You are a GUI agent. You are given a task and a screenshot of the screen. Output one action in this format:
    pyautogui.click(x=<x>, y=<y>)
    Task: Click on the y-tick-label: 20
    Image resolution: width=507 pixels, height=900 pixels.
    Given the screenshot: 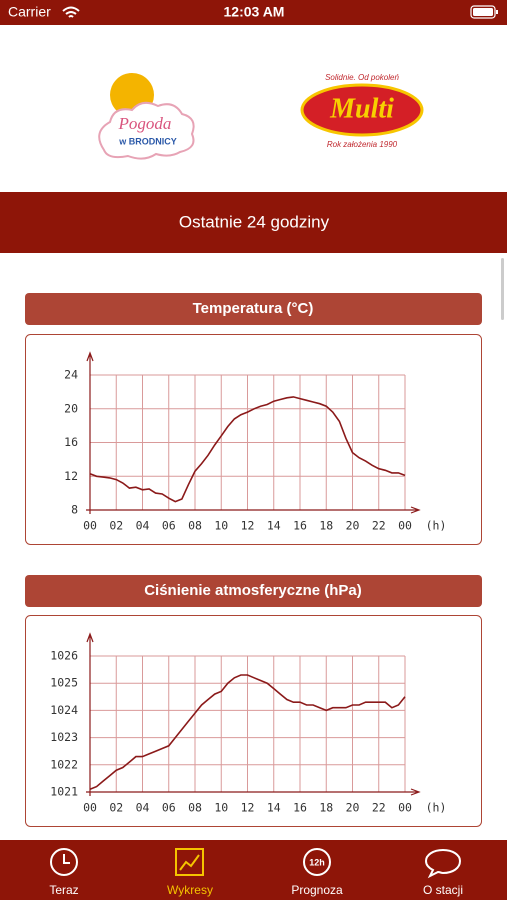 What is the action you would take?
    pyautogui.click(x=71, y=408)
    